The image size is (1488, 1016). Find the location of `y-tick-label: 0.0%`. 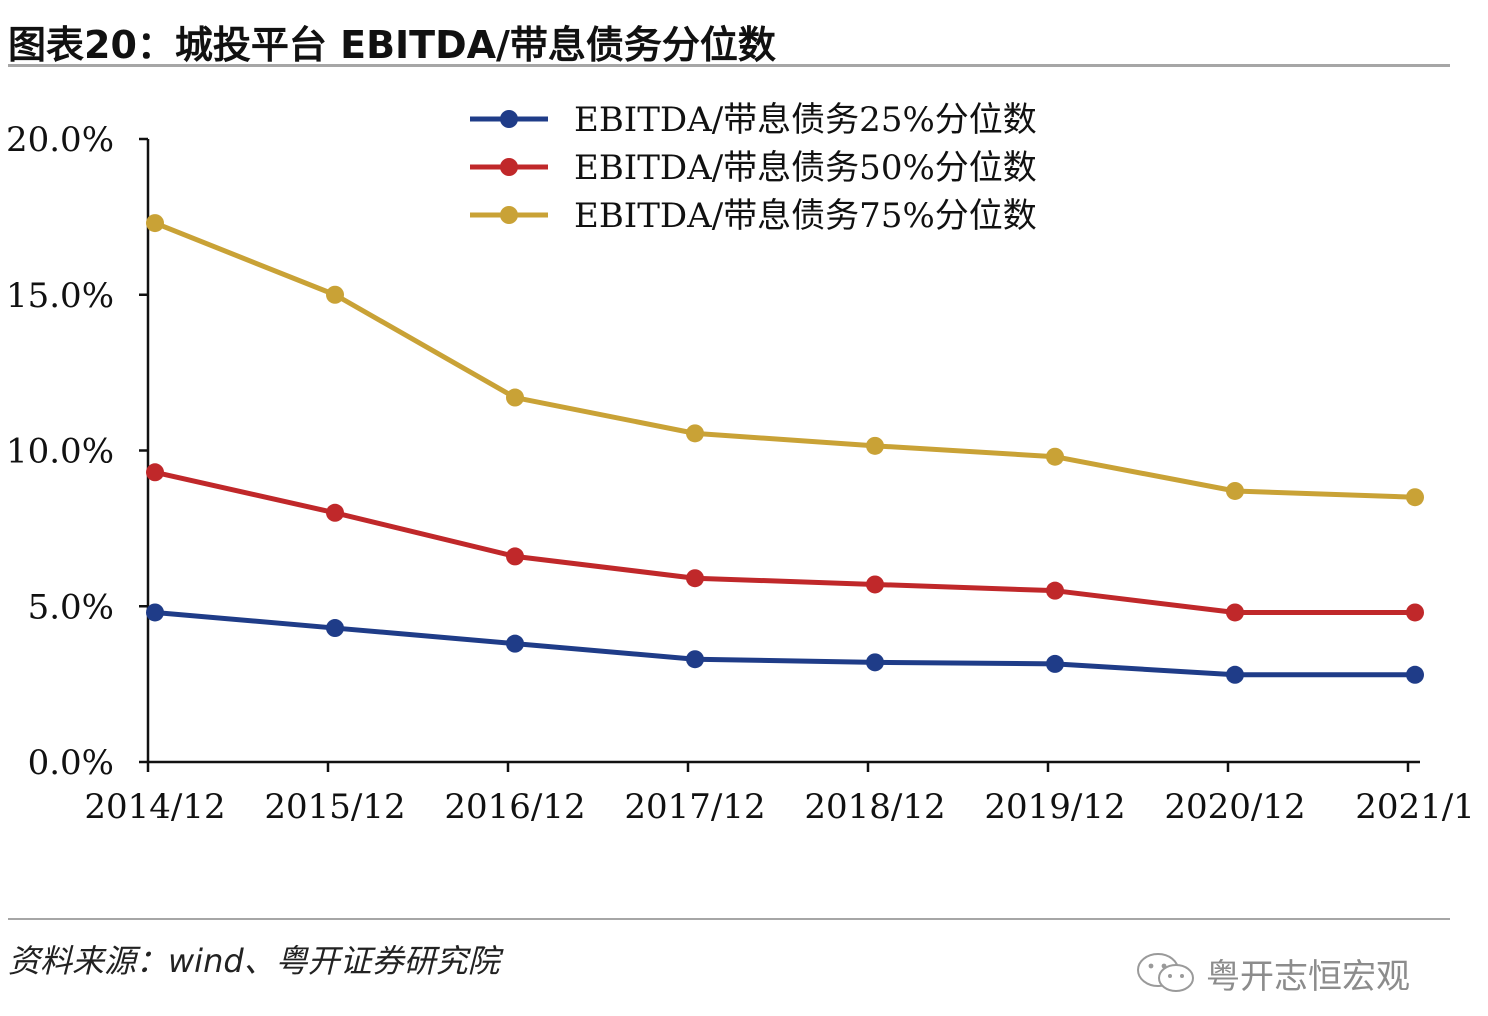

y-tick-label: 0.0% is located at coordinates (71, 763).